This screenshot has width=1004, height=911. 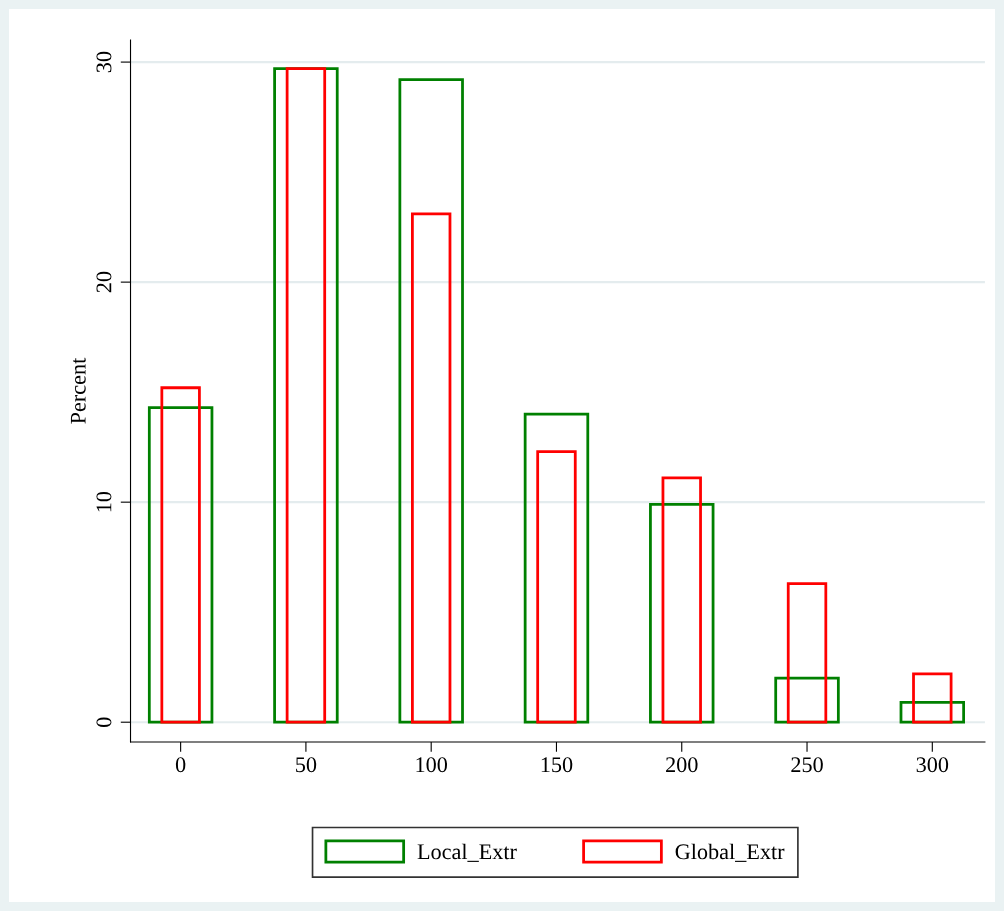 What do you see at coordinates (682, 765) in the screenshot?
I see `x-tick-label: 200` at bounding box center [682, 765].